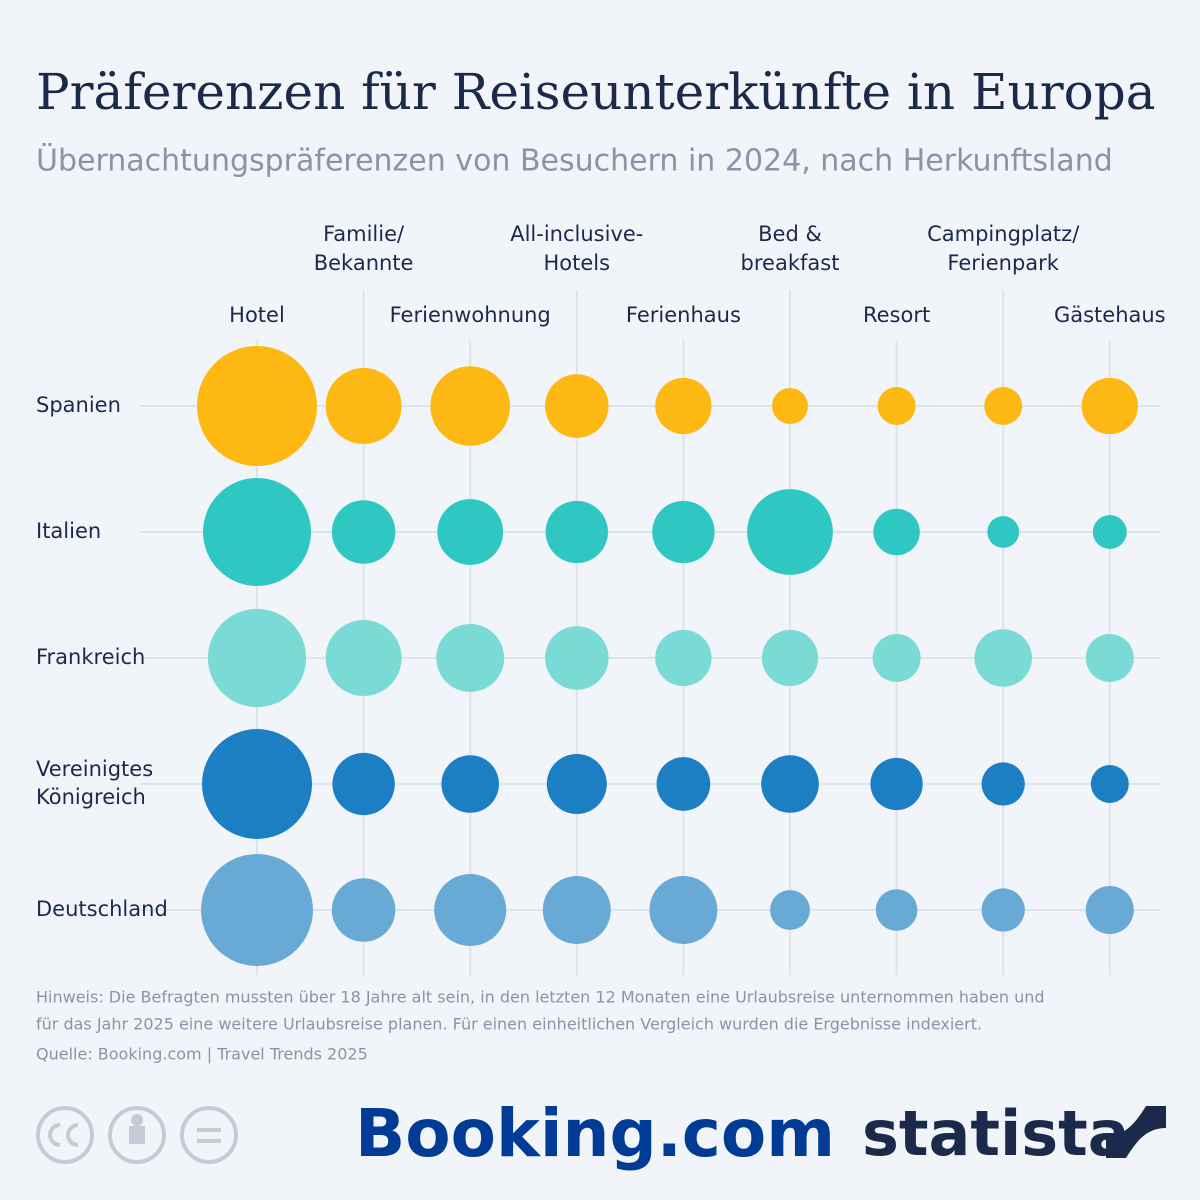  I want to click on column-label: Bekannte, so click(364, 263).